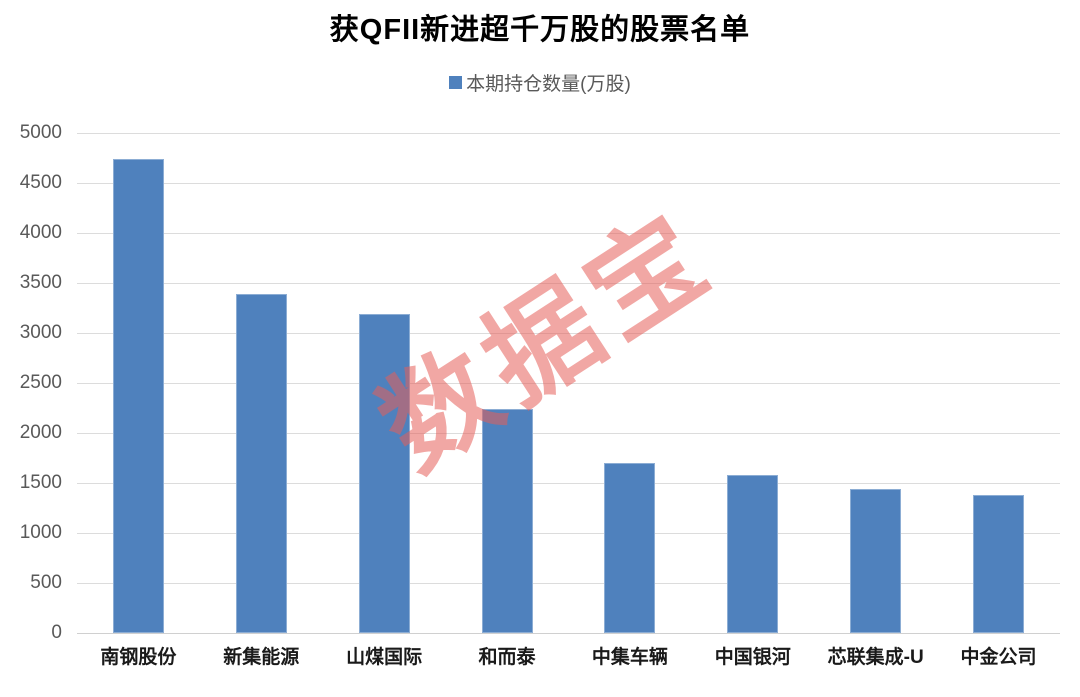 The width and height of the screenshot is (1080, 697). I want to click on y-axis-tick-label: 4500, so click(40, 182).